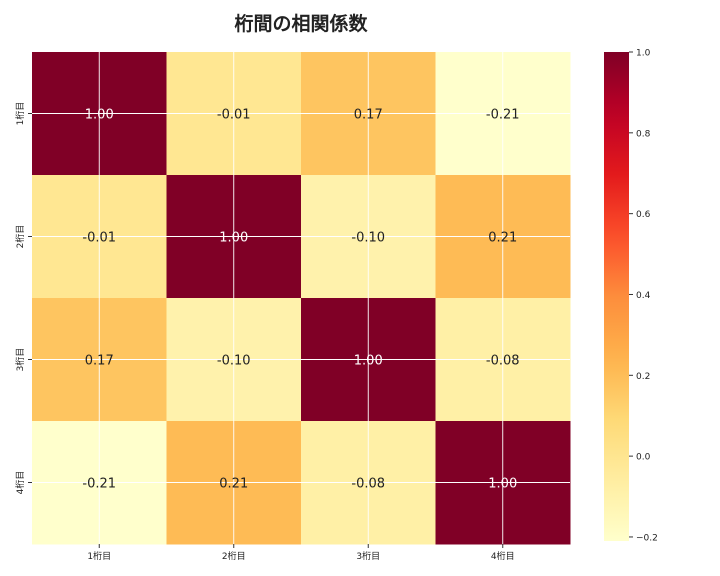  What do you see at coordinates (234, 556) in the screenshot?
I see `x-tick-label: 2桁目` at bounding box center [234, 556].